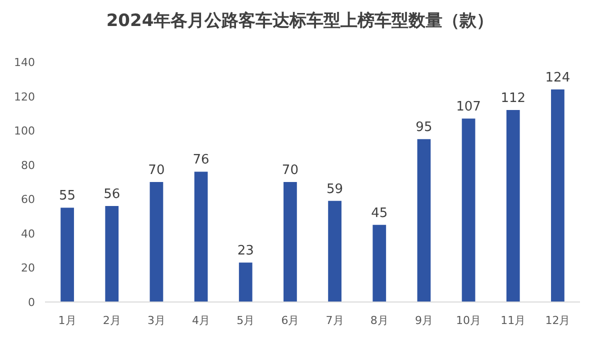 This screenshot has height=341, width=600. What do you see at coordinates (423, 320) in the screenshot?
I see `x-tick-label: 9月` at bounding box center [423, 320].